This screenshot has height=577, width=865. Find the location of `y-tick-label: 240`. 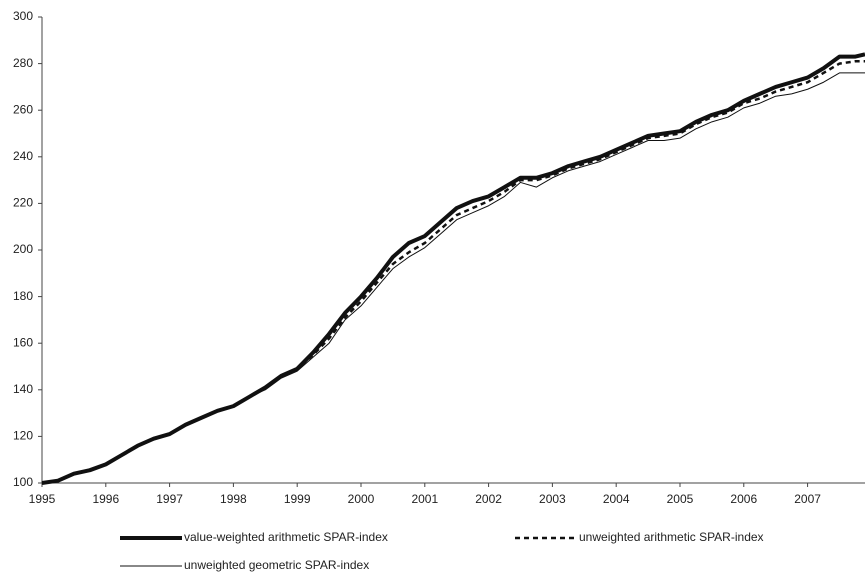

y-tick-label: 240 is located at coordinates (23, 156).